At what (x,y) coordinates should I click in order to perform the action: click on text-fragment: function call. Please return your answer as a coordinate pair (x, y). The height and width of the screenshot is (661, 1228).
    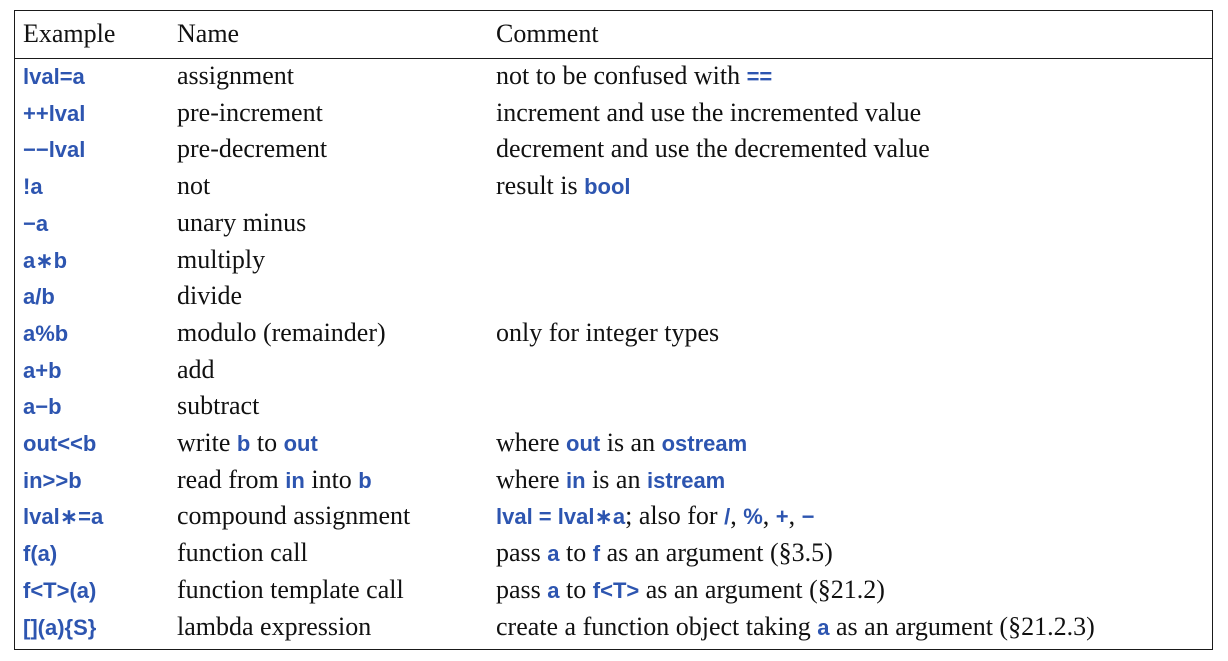
    Looking at the image, I should click on (242, 553).